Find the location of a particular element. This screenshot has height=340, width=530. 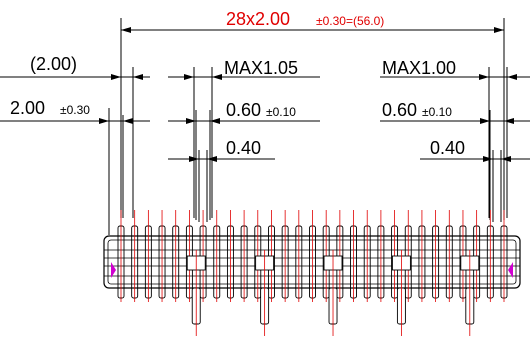

overall-dimension-tolerance: ±0.30=(56.0) is located at coordinates (350, 21).